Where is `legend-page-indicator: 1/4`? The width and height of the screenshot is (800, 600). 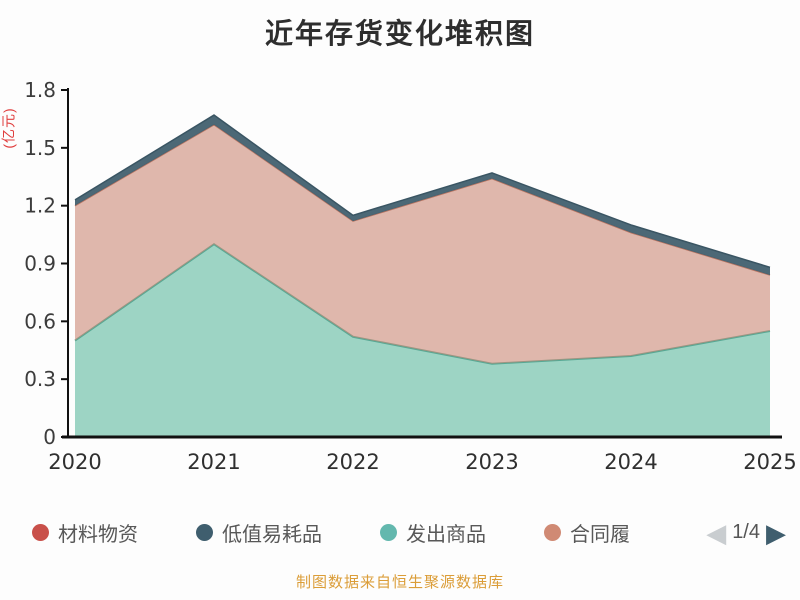 legend-page-indicator: 1/4 is located at coordinates (746, 532).